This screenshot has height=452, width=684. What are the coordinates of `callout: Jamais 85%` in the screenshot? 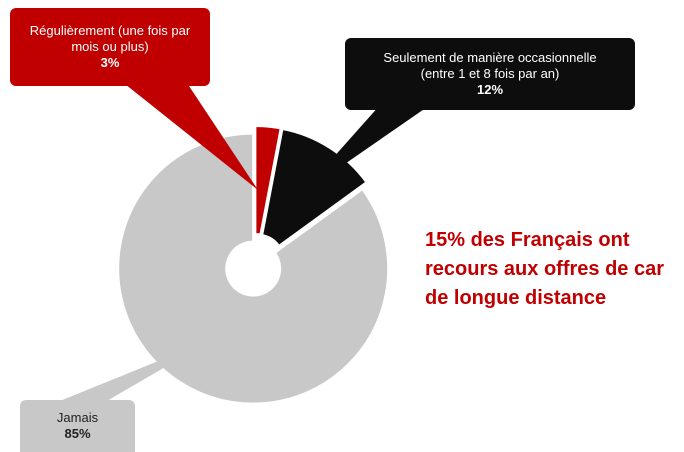 It's located at (77, 426).